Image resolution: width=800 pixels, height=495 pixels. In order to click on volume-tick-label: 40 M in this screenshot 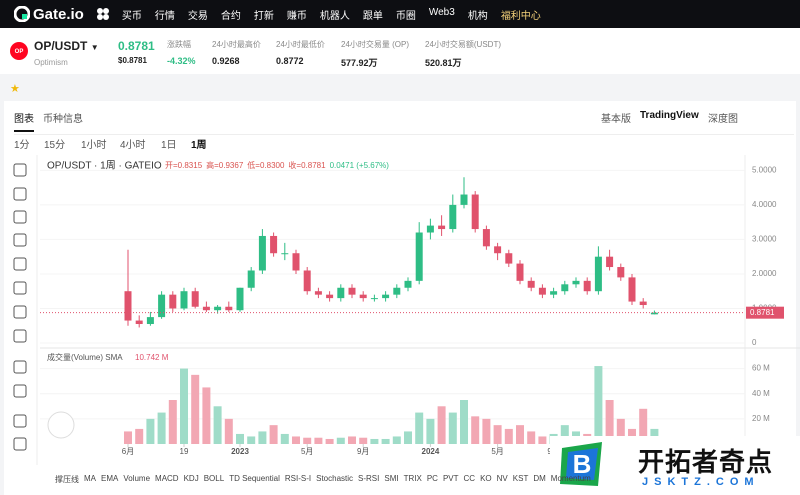, I will do `click(761, 393)`.